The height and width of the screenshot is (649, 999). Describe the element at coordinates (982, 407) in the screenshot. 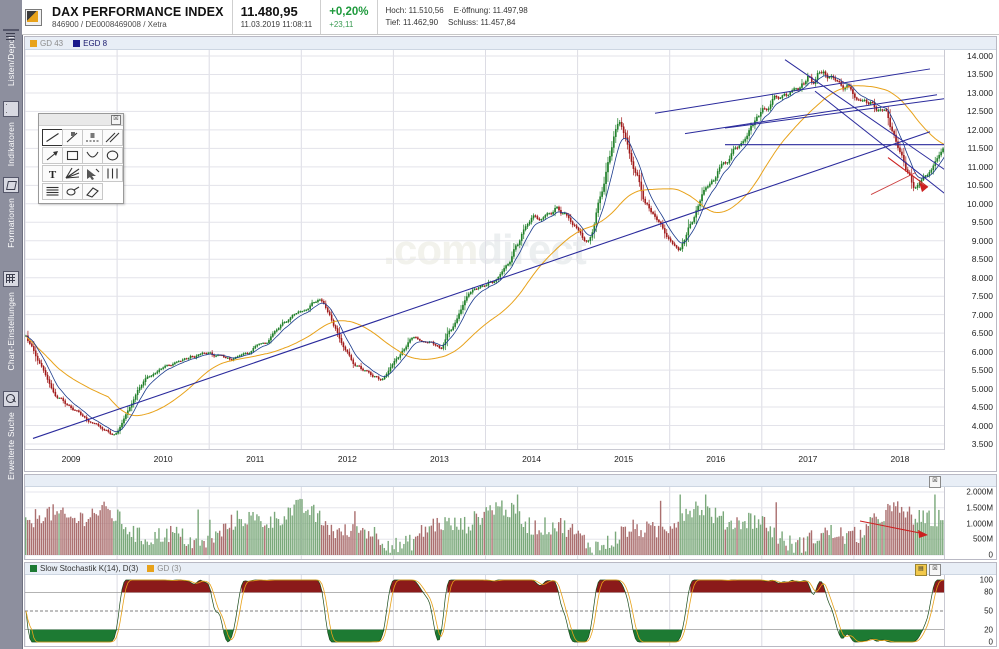

I see `y-axis-tick: 4.500` at that location.